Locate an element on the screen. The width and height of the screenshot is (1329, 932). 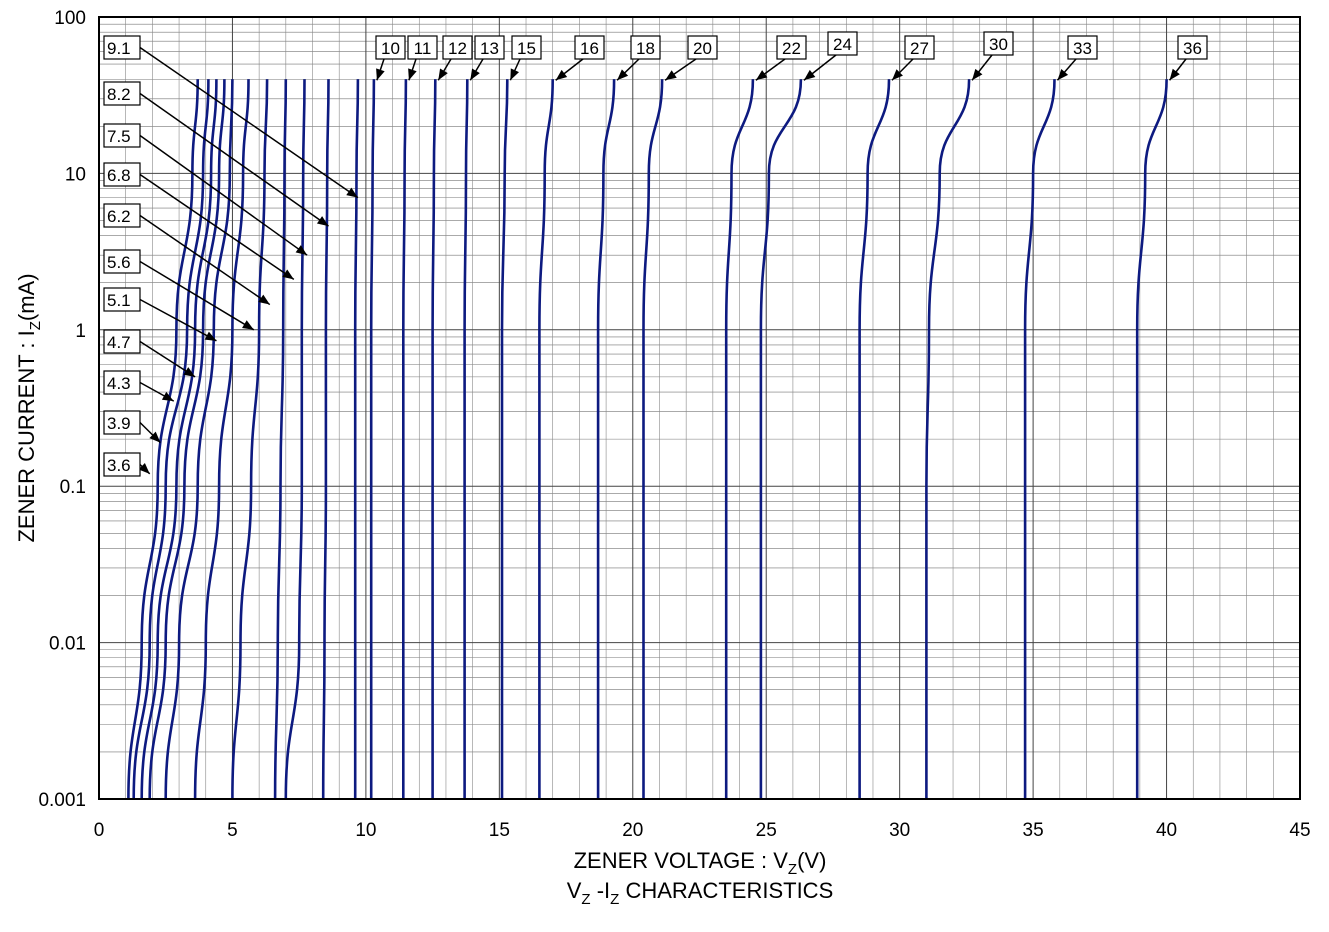
x-tick-label: 15 is located at coordinates (499, 830).